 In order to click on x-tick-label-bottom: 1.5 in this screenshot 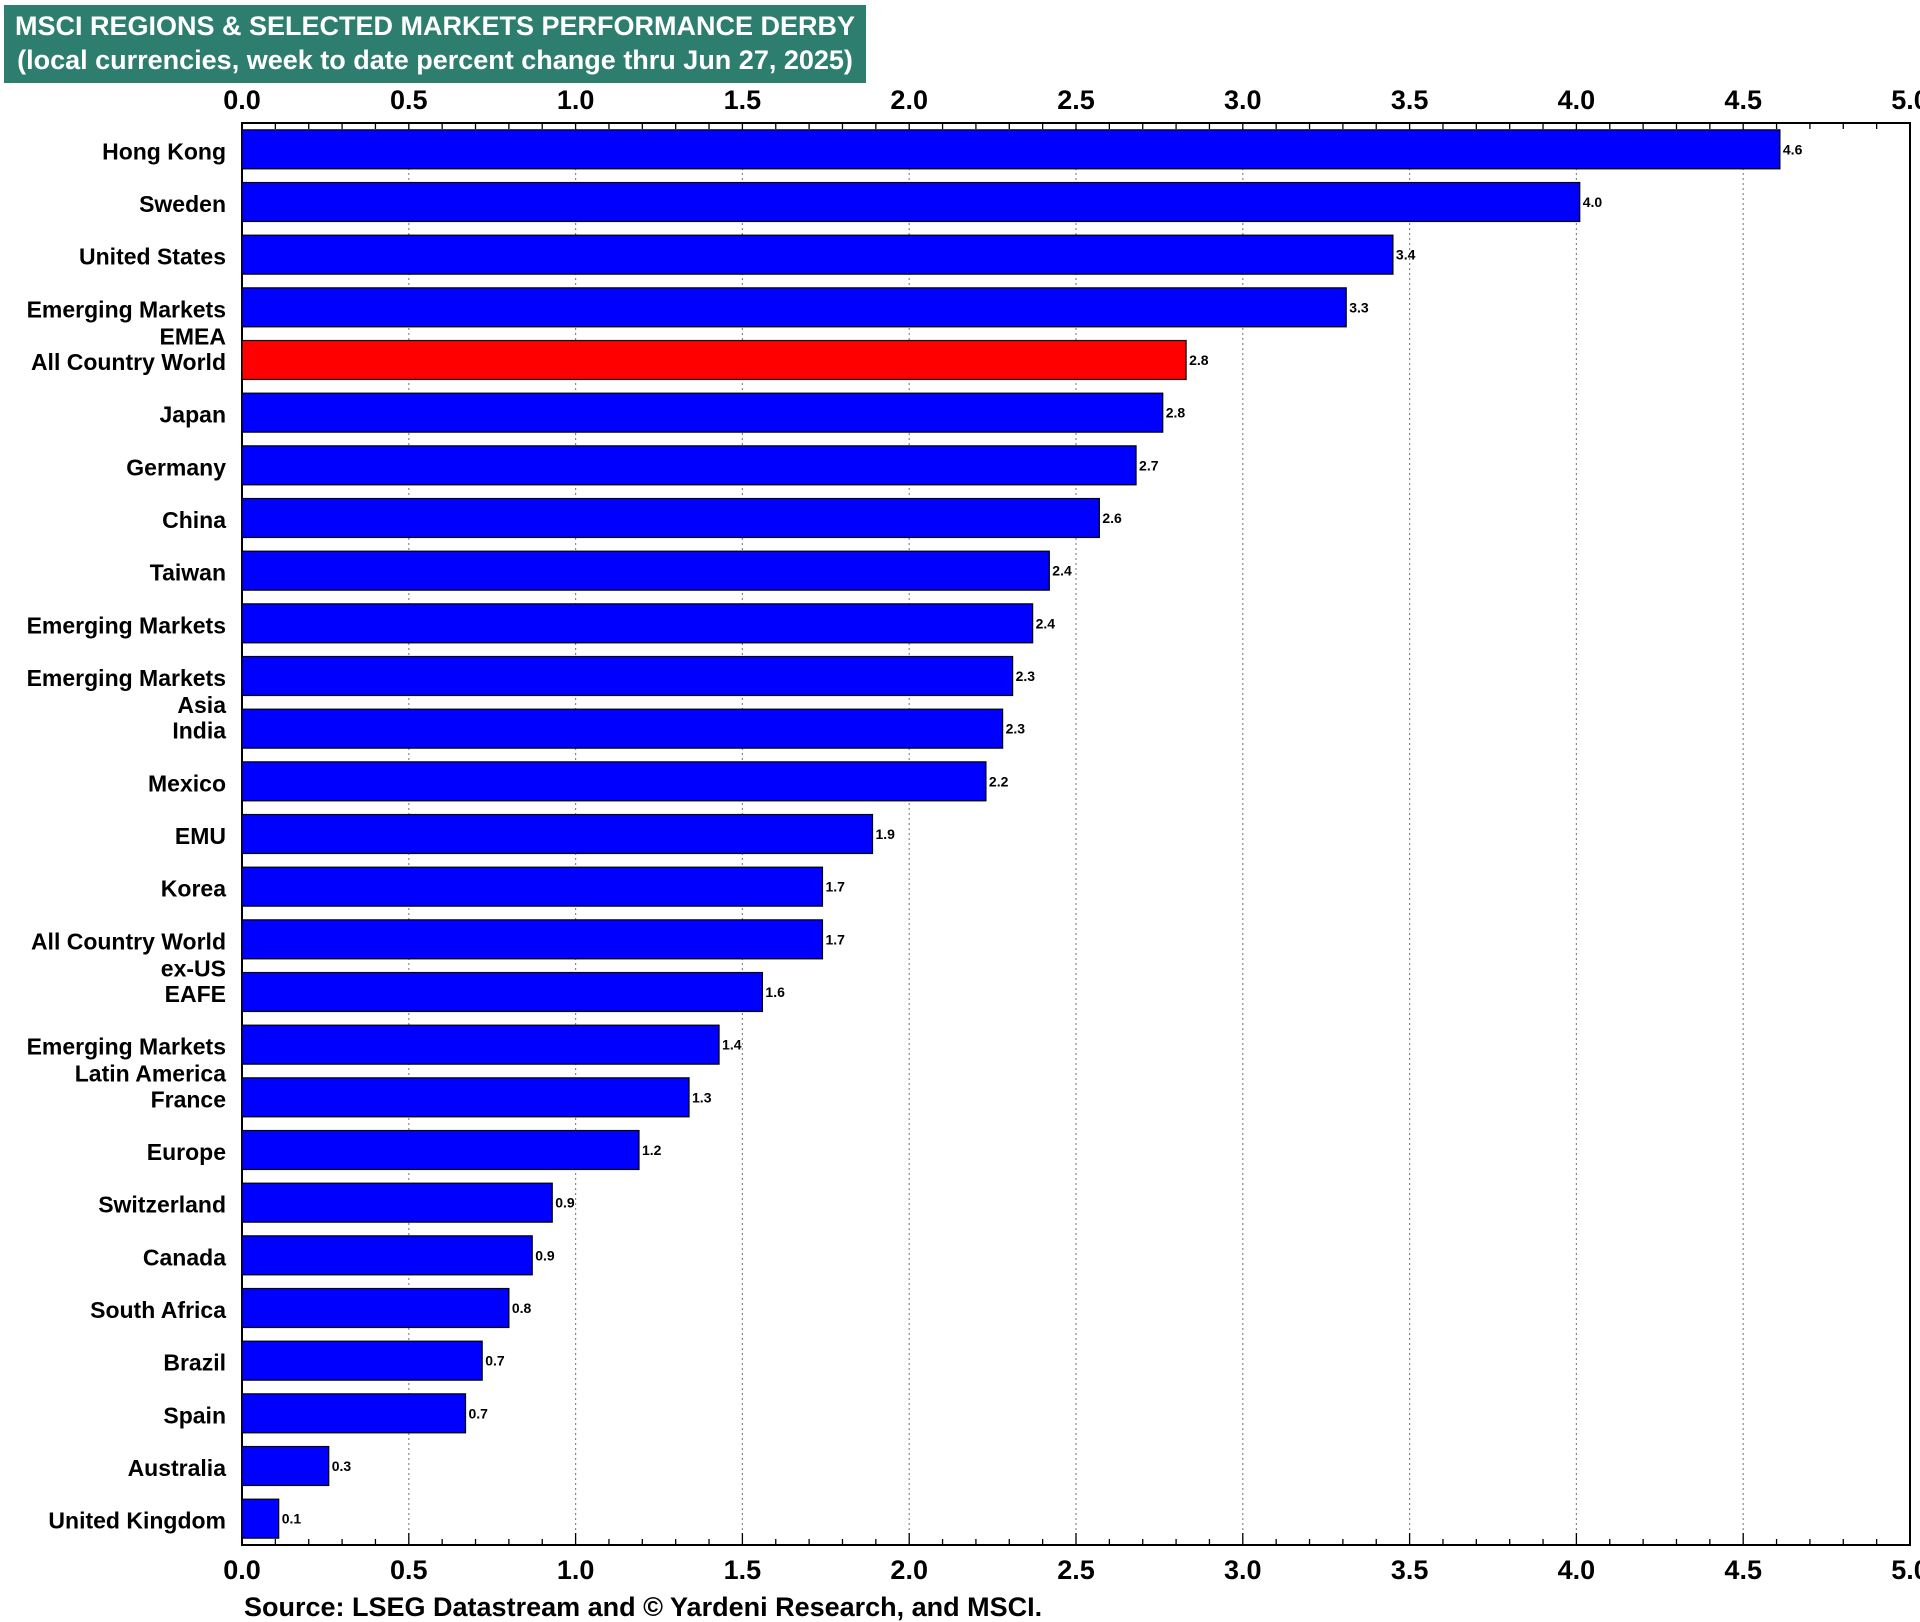, I will do `click(743, 1570)`.